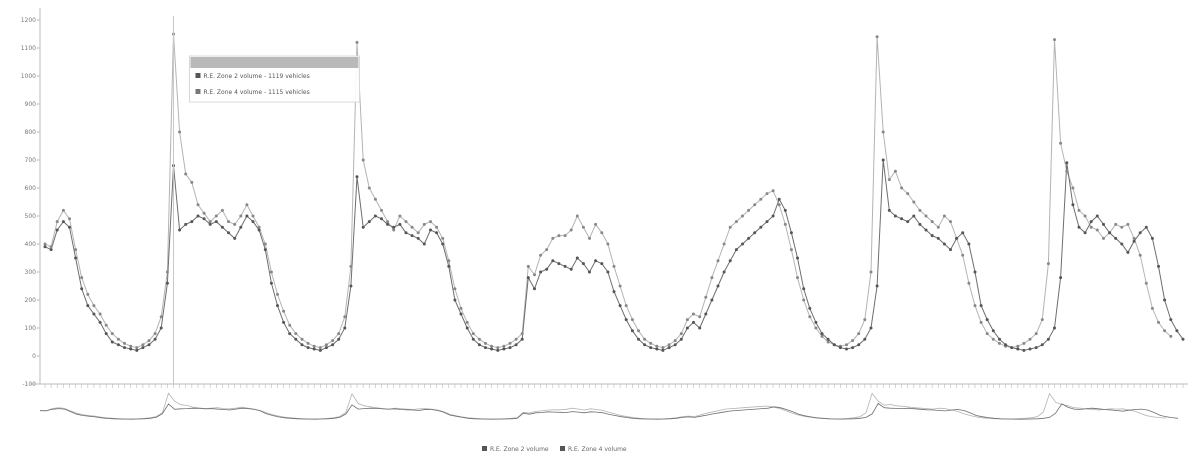 The height and width of the screenshot is (465, 1196). I want to click on y-tick-label: -100, so click(29, 384).